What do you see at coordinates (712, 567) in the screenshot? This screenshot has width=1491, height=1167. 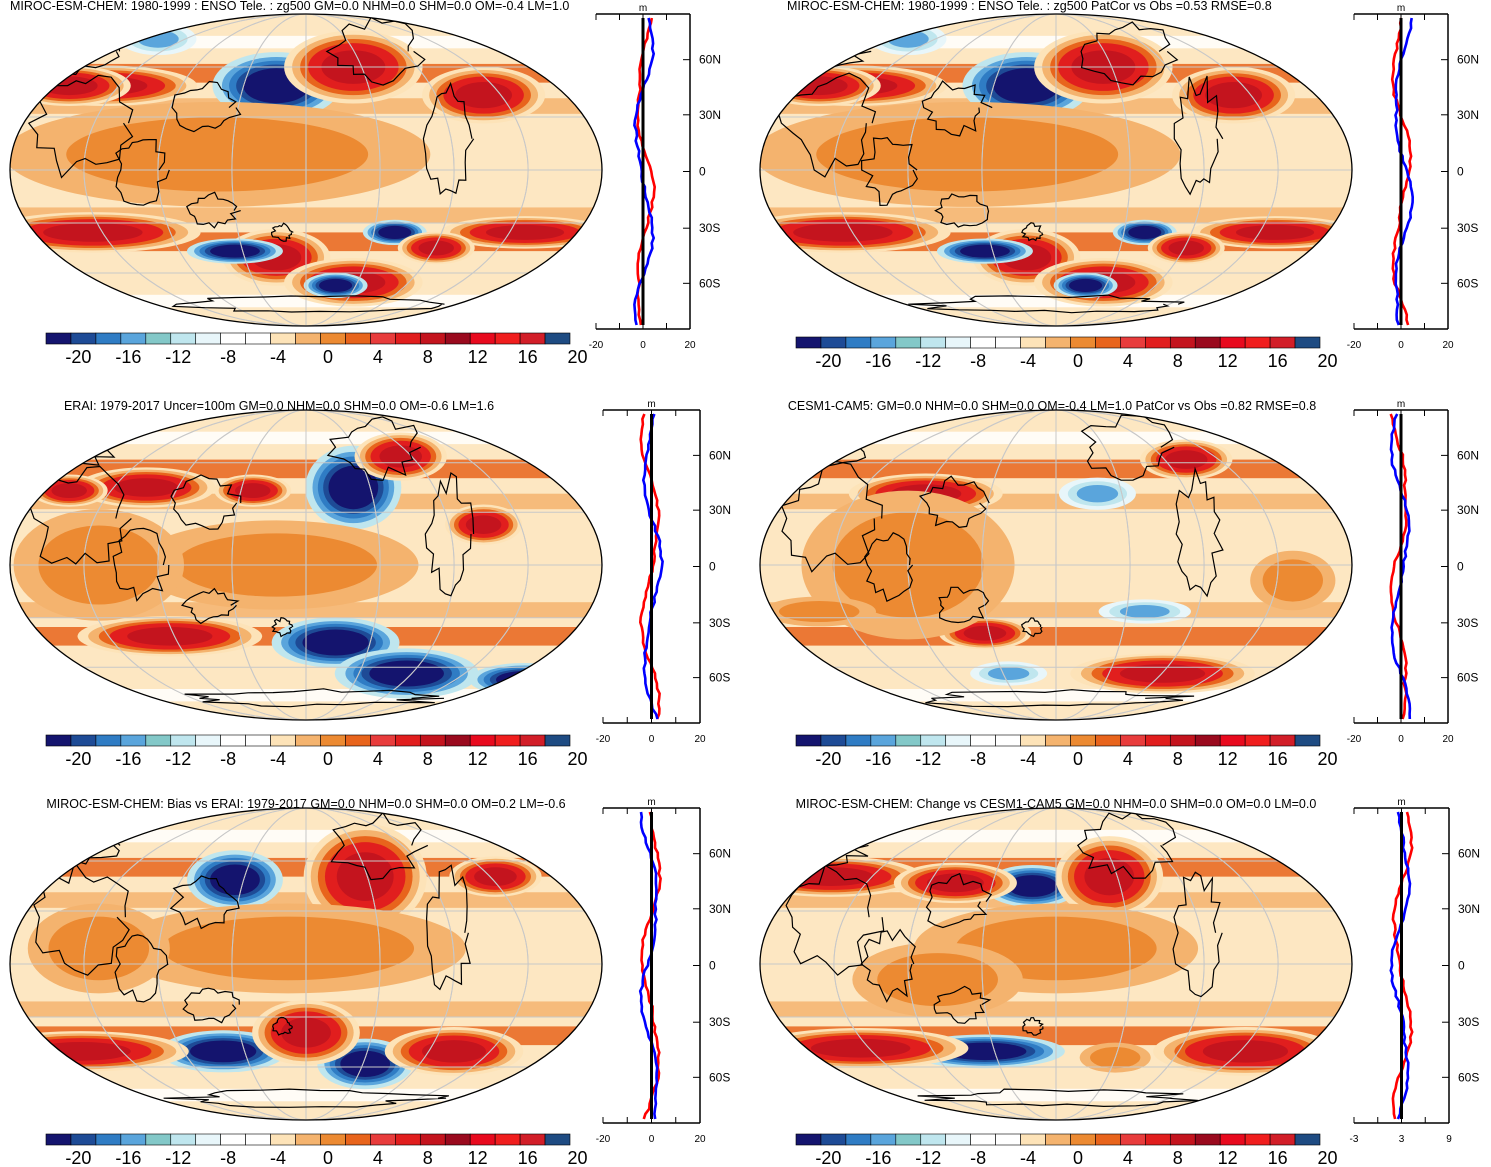 I see `lat-label: 0` at bounding box center [712, 567].